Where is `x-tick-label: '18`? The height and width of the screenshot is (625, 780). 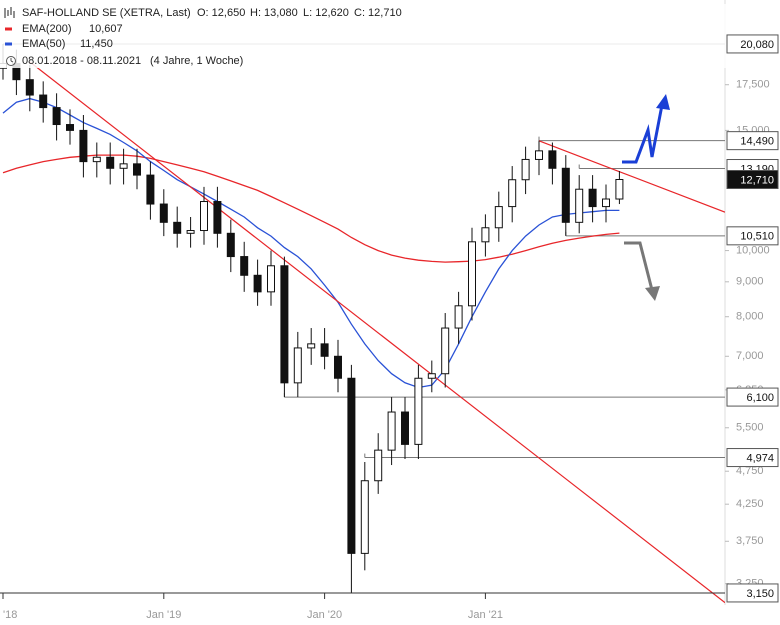 x-tick-label: '18 is located at coordinates (10, 615).